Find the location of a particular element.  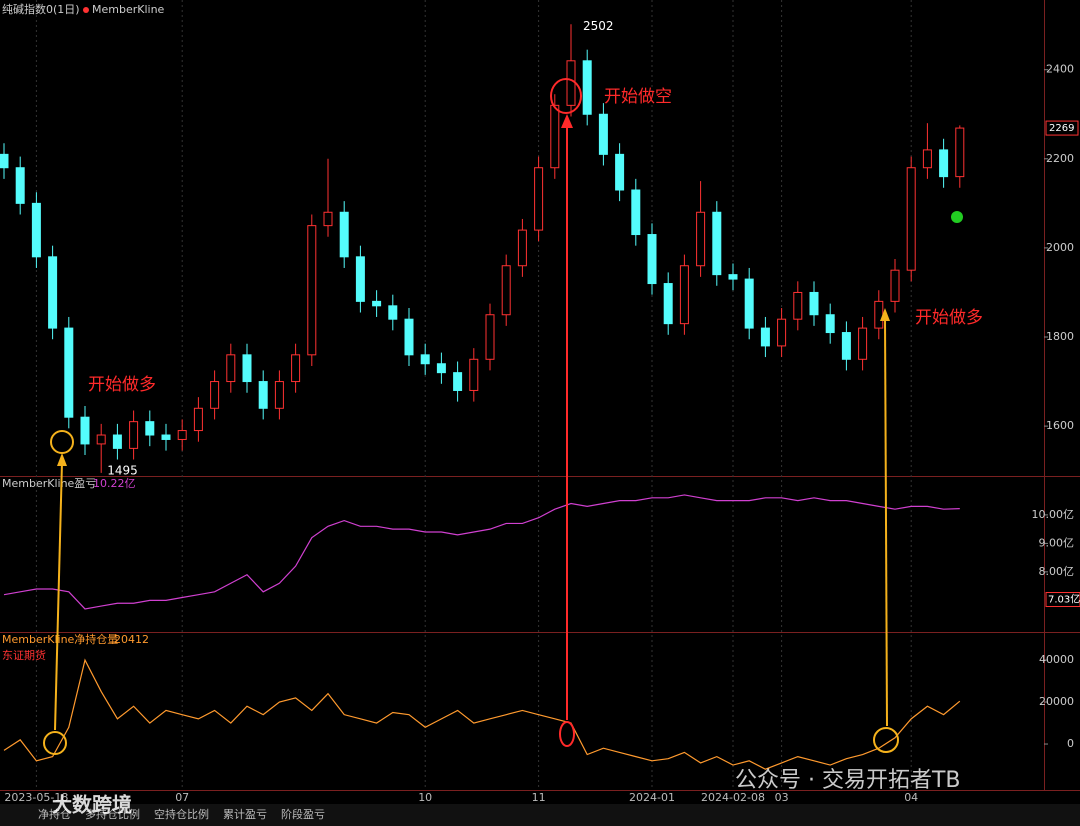

tab: 空持仓比例 is located at coordinates (181, 814).